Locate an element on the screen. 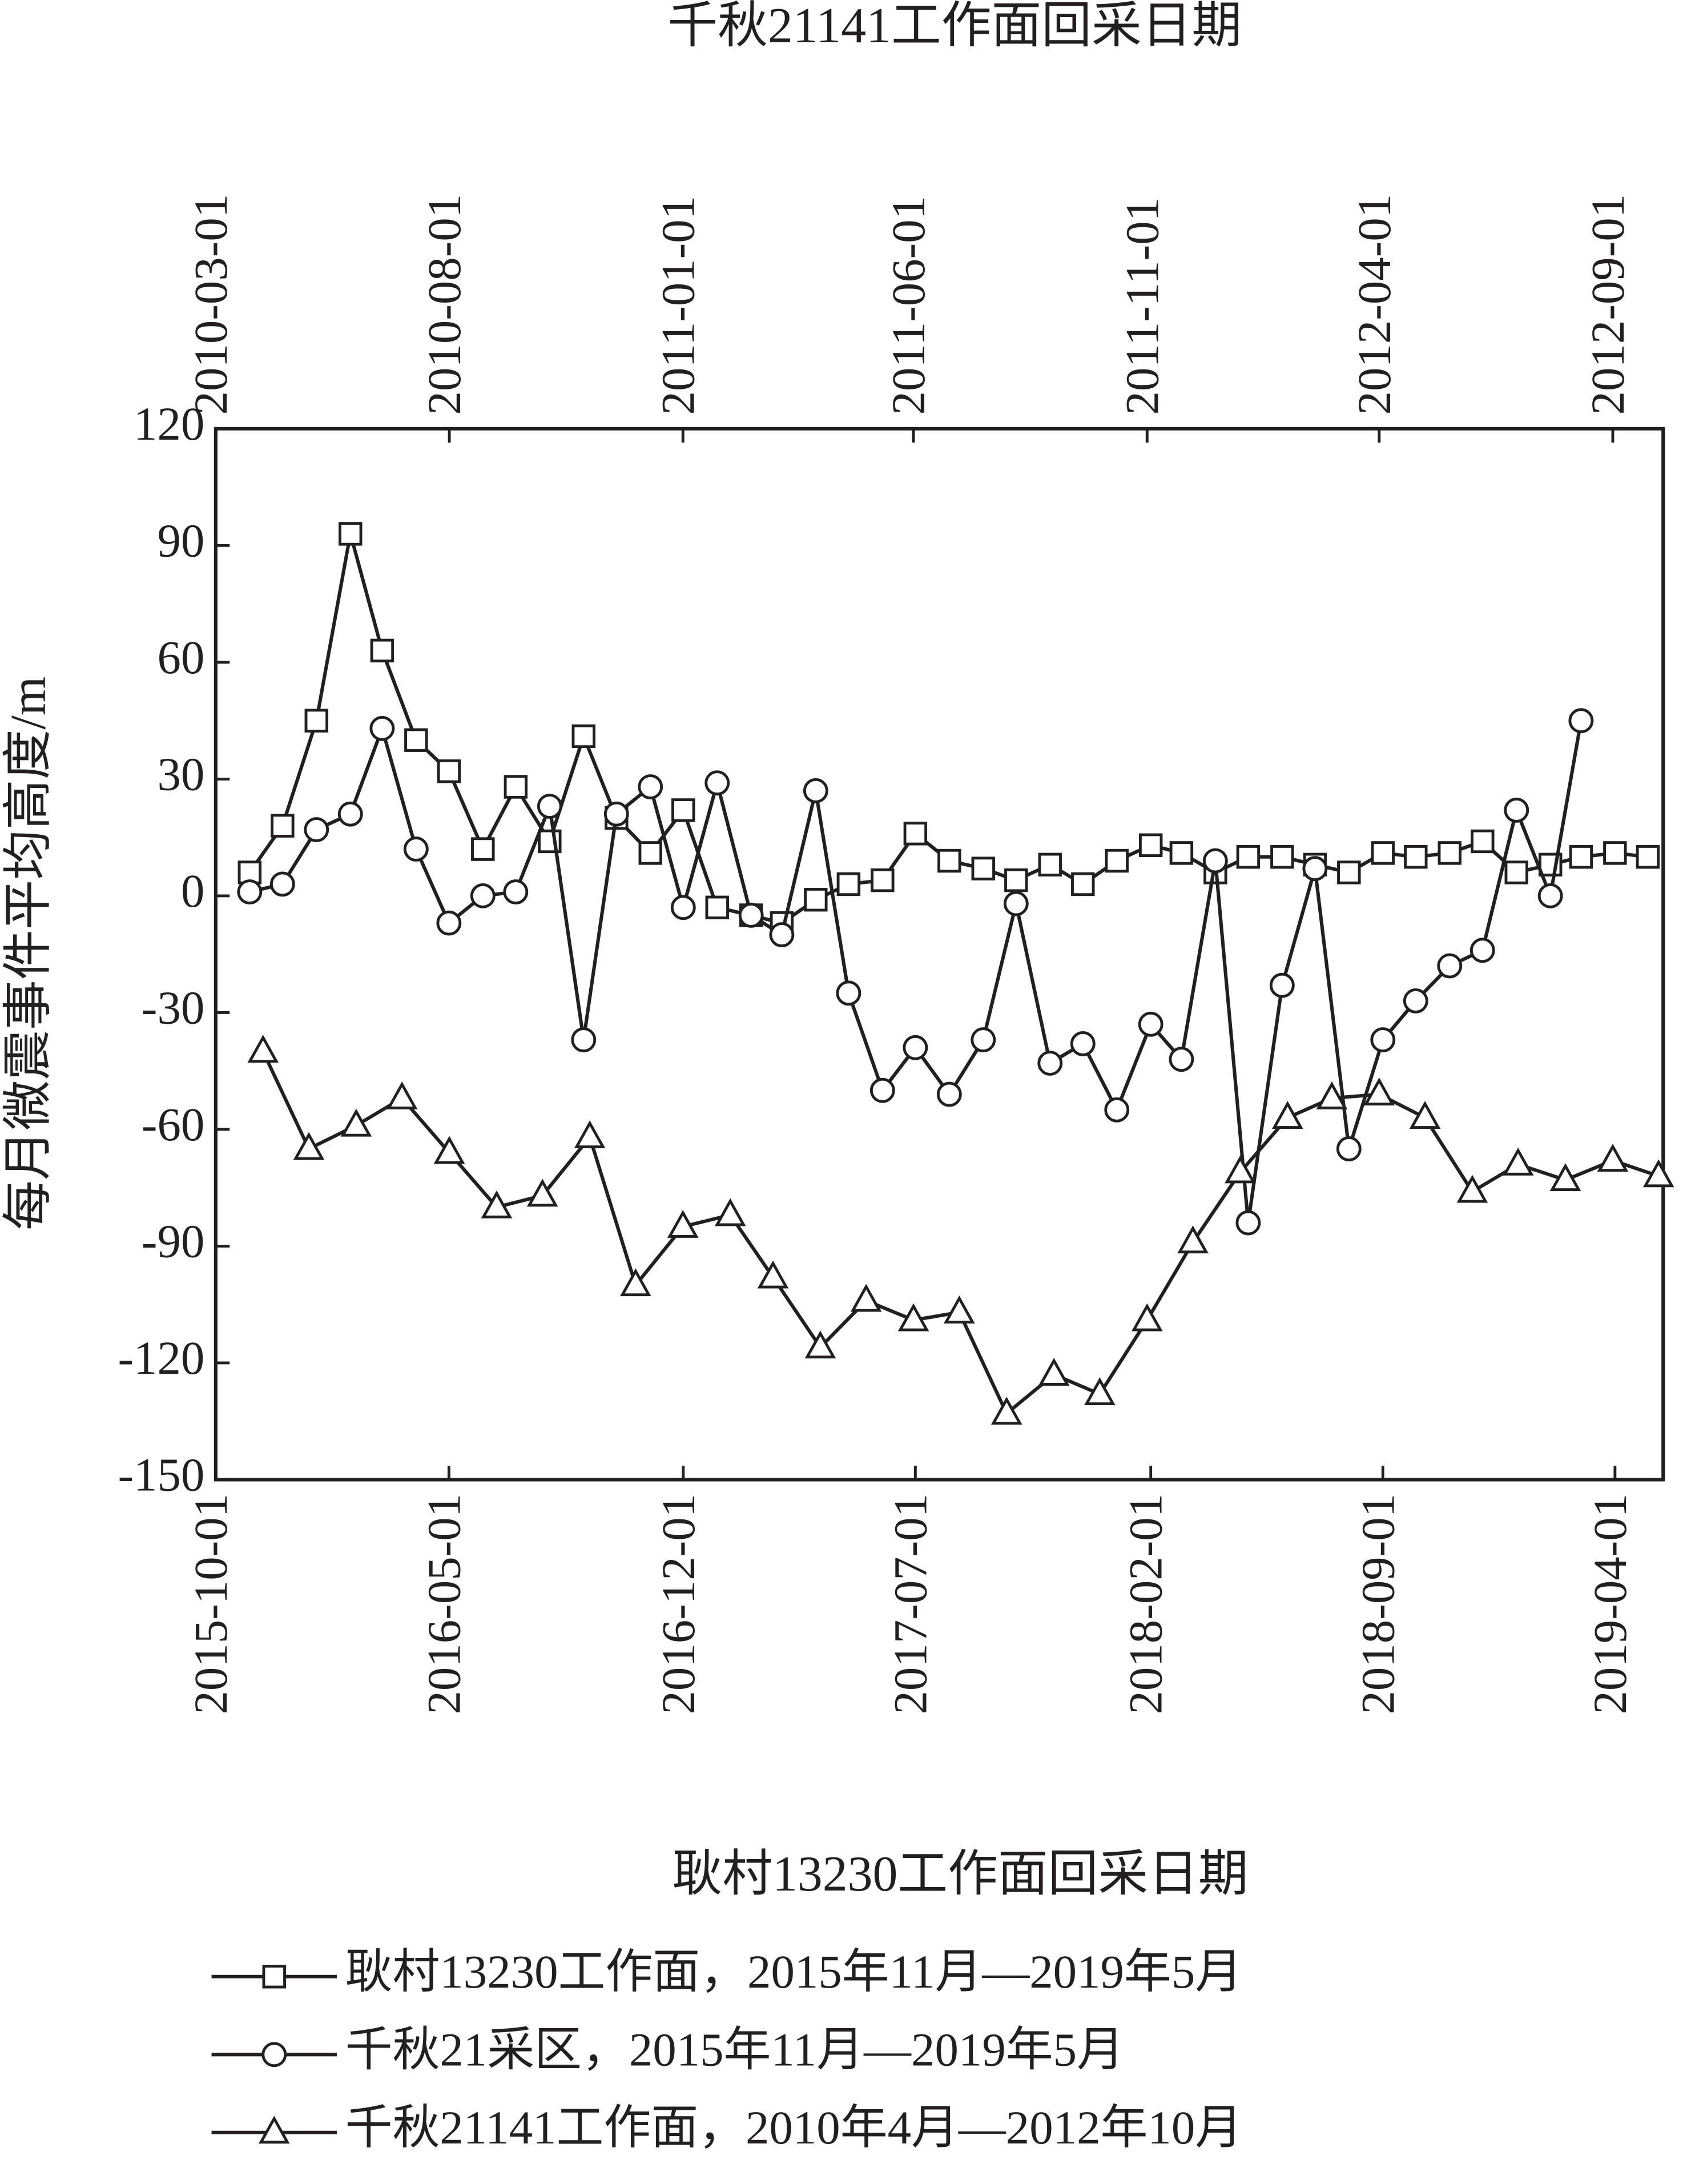 This screenshot has width=1691, height=2184. legend-label: 耿村13230工作面，2015年11月—2019年5月 is located at coordinates (794, 1971).